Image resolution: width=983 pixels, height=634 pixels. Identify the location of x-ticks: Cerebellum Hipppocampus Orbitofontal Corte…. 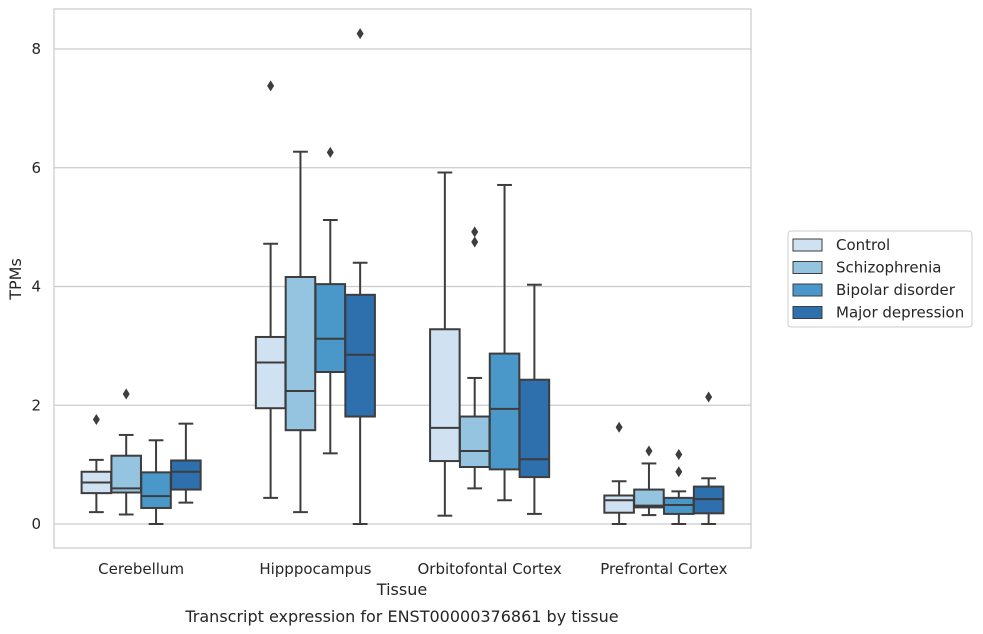
(412, 569).